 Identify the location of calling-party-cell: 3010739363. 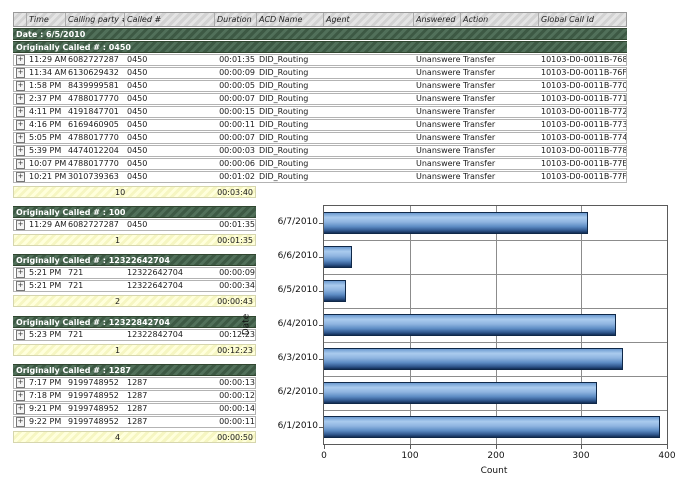
(93, 176).